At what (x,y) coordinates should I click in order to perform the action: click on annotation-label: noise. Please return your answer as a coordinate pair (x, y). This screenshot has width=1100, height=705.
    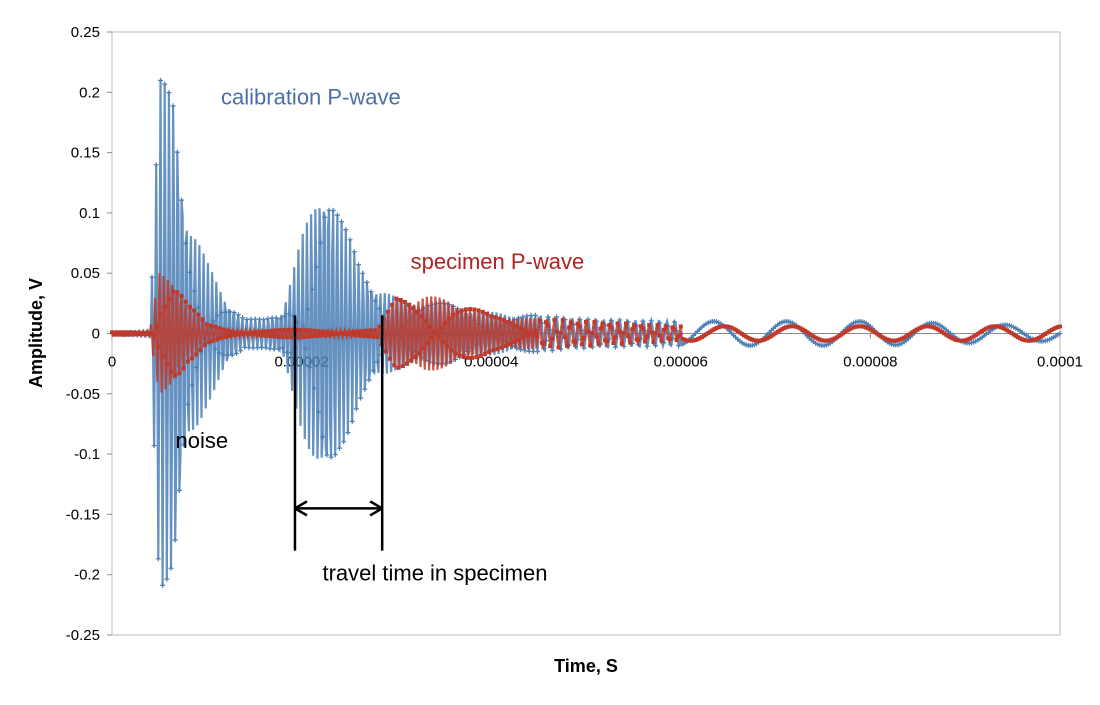
    Looking at the image, I should click on (202, 440).